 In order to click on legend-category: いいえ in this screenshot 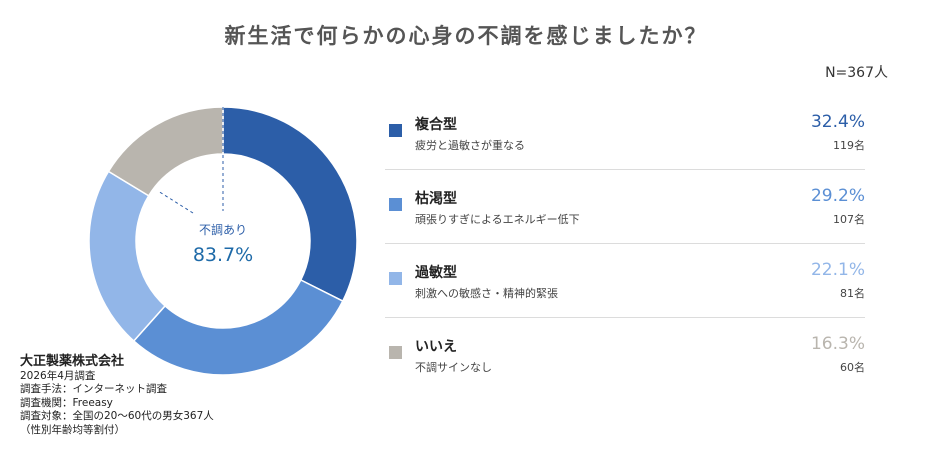, I will do `click(436, 347)`.